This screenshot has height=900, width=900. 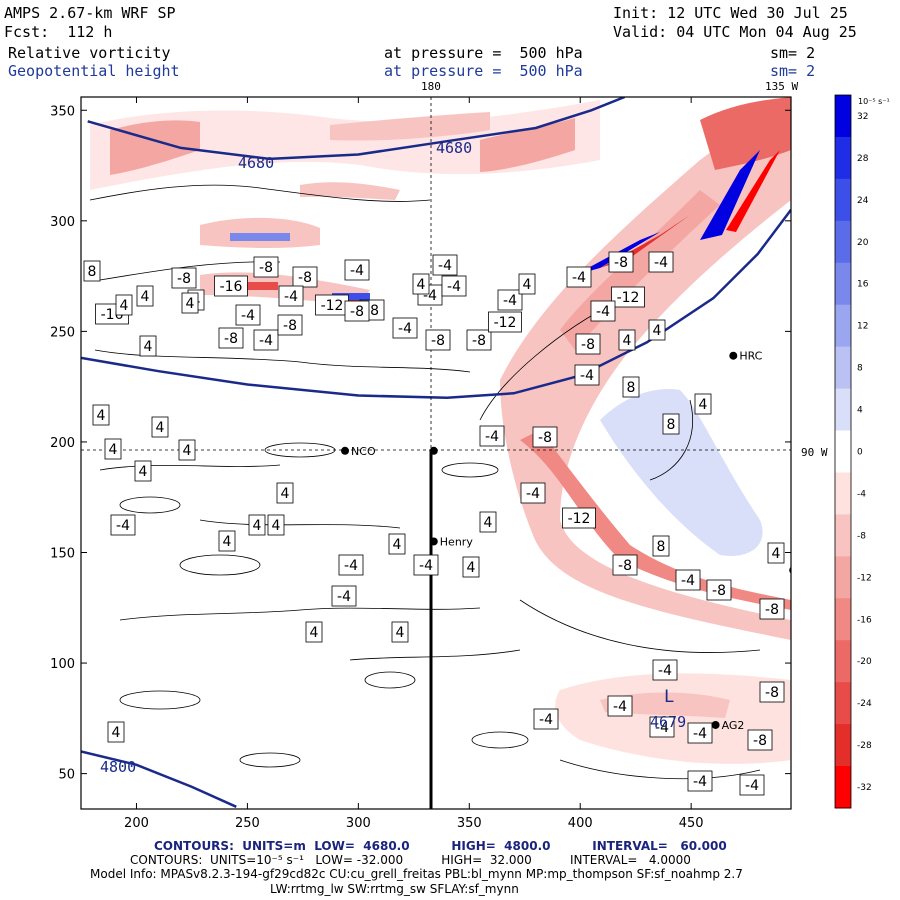 I want to click on colorbar: 32 28 24 20 16 12 8 4 0 -4 -8 -12 -16 -20 -24 -28 -32, so click(x=853, y=451).